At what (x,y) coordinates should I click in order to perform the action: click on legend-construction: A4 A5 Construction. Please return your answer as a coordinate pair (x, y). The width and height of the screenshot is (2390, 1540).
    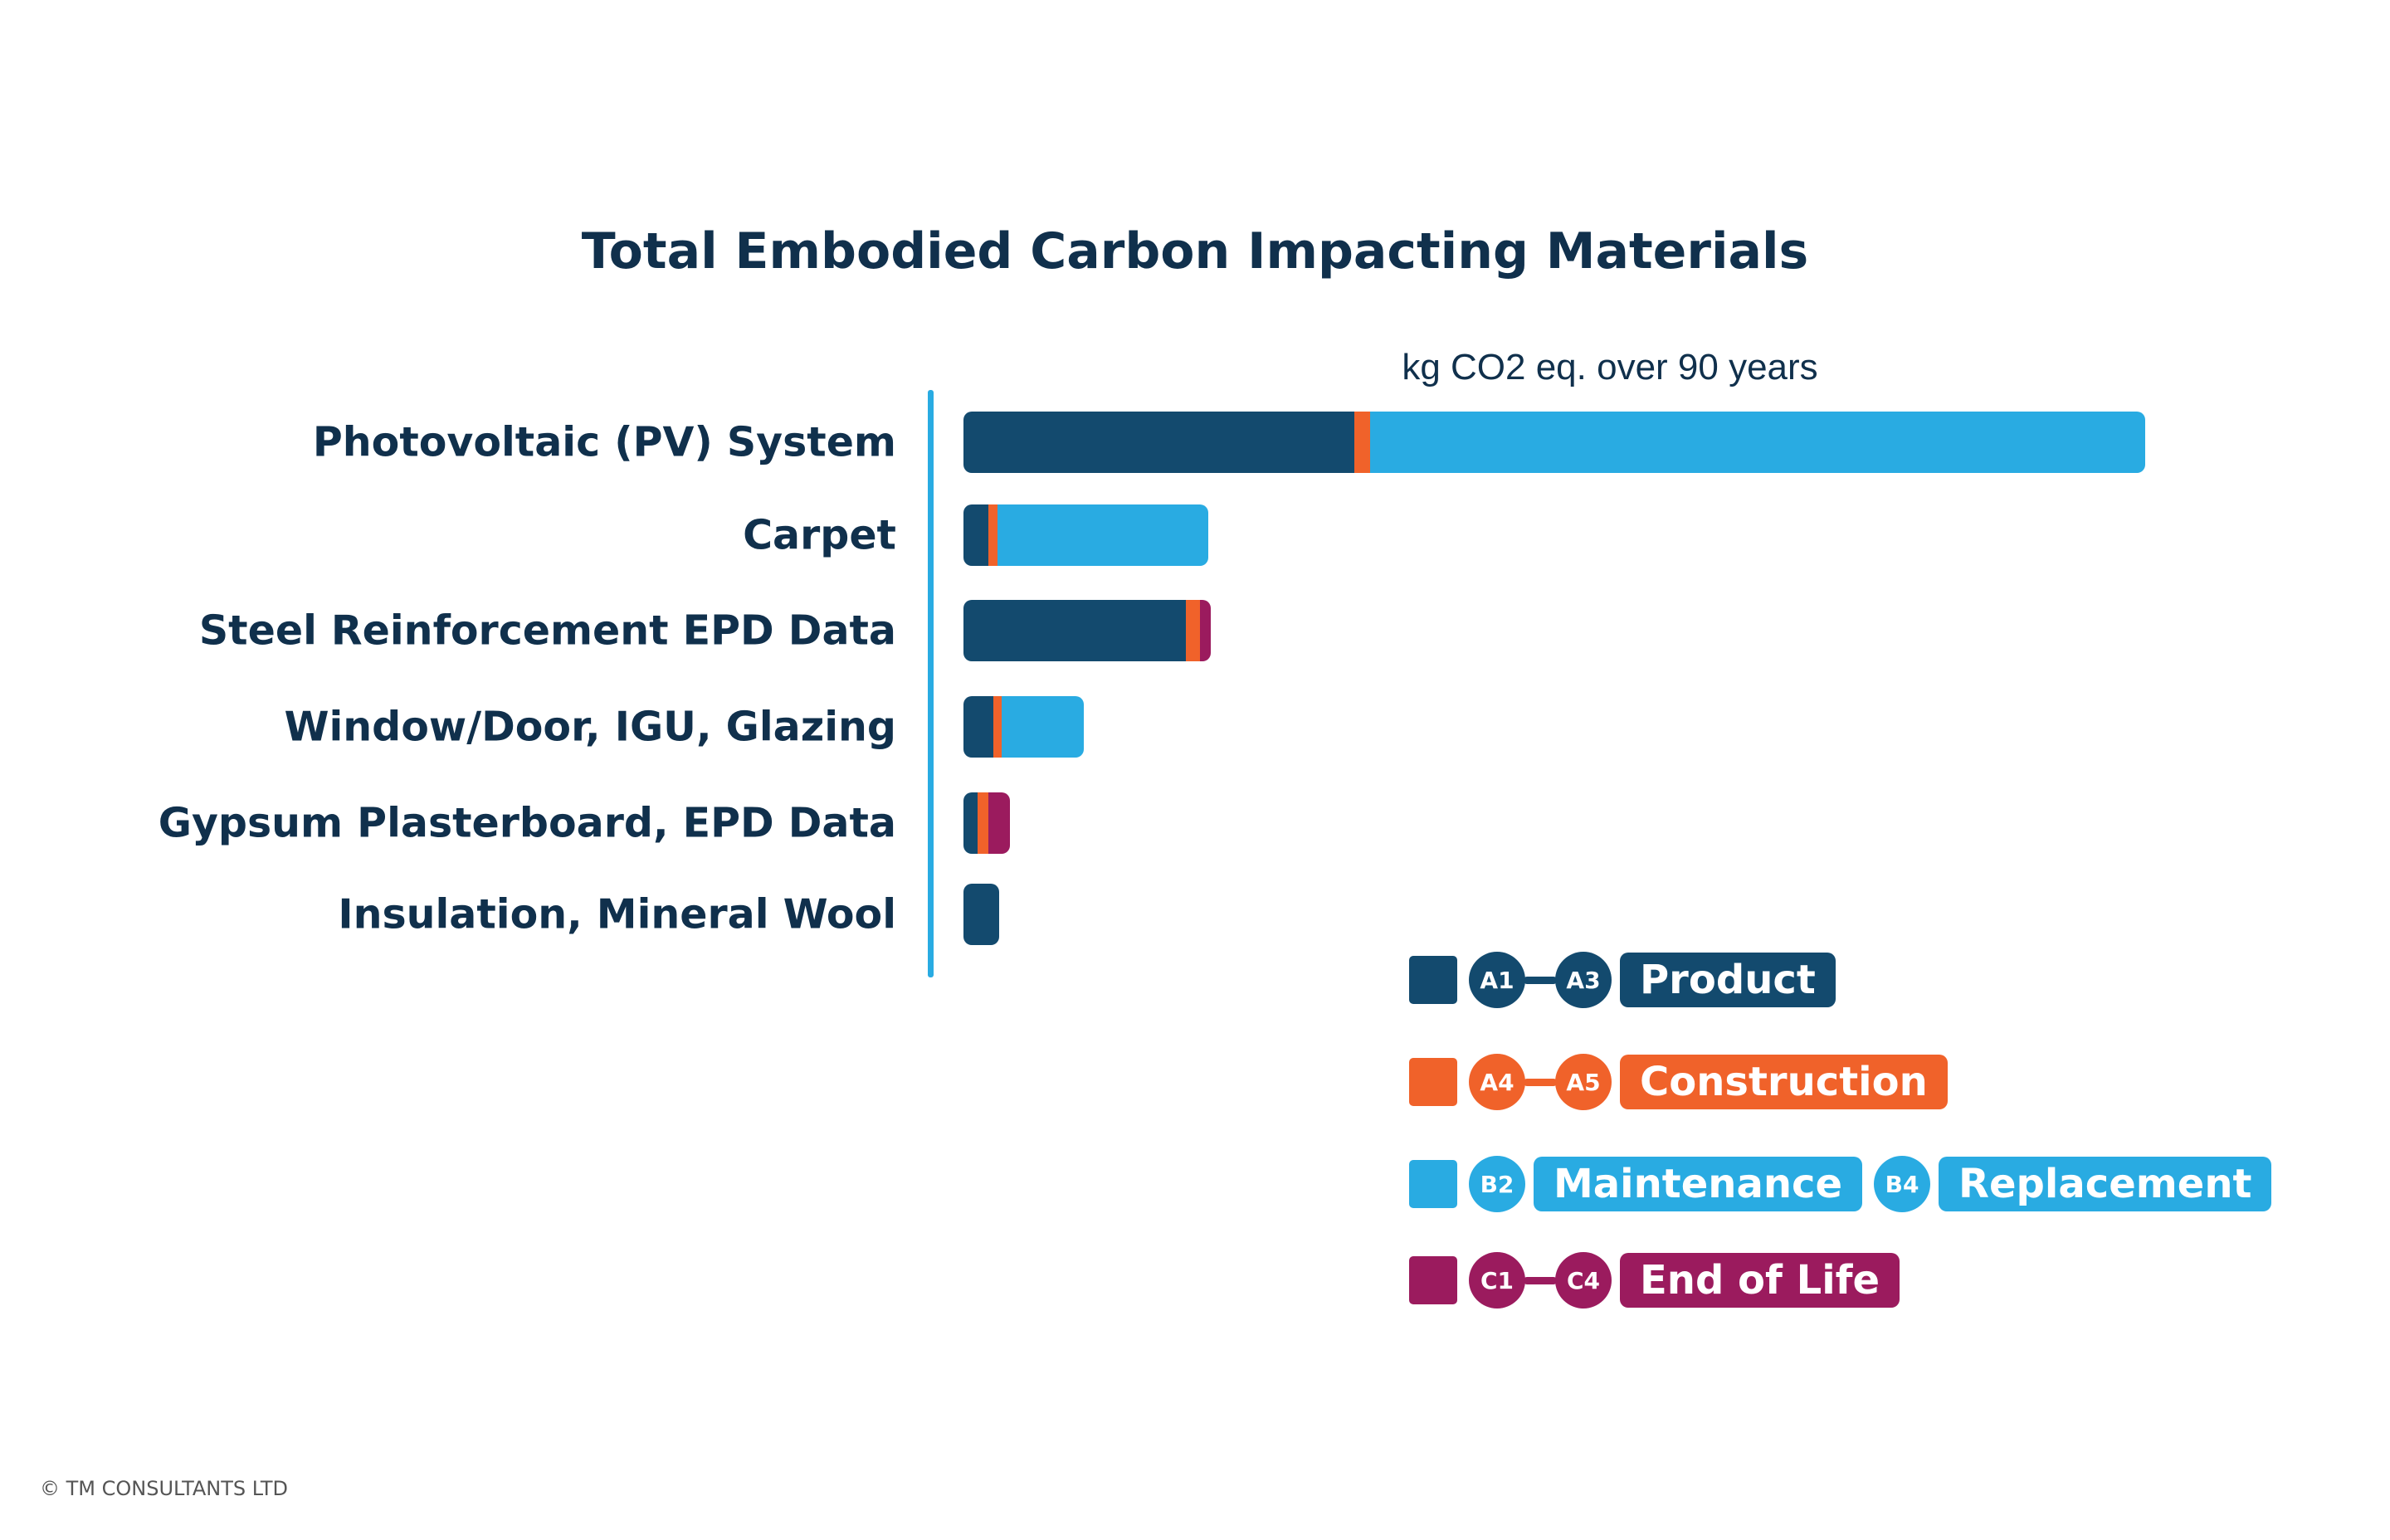
    Looking at the image, I should click on (1679, 1082).